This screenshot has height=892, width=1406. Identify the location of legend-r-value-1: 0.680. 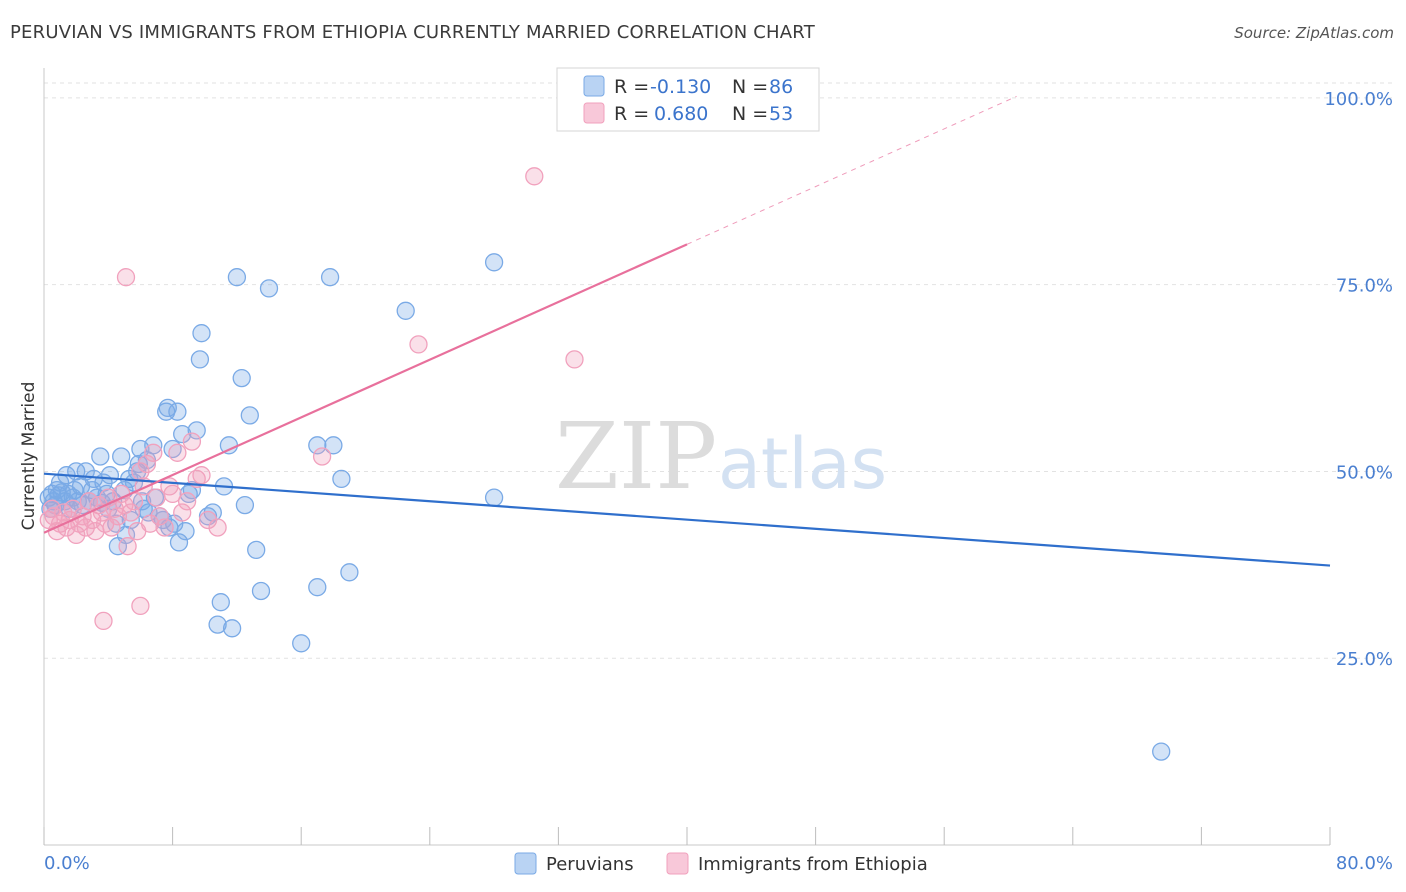
(681, 114).